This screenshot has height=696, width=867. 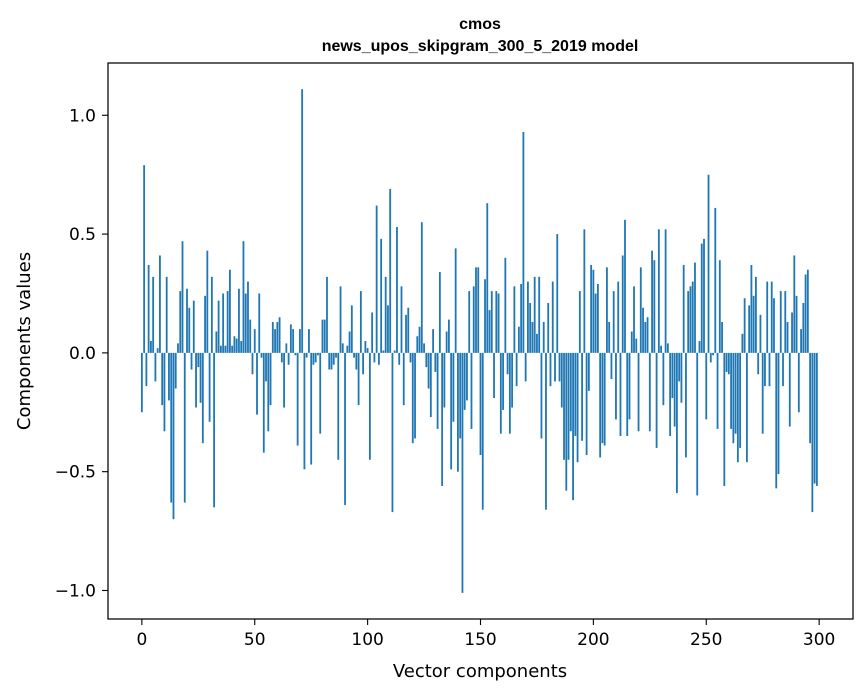 What do you see at coordinates (81, 353) in the screenshot?
I see `y-axis-ticks: −1.0 −0.5 0.0 0.5 1.0` at bounding box center [81, 353].